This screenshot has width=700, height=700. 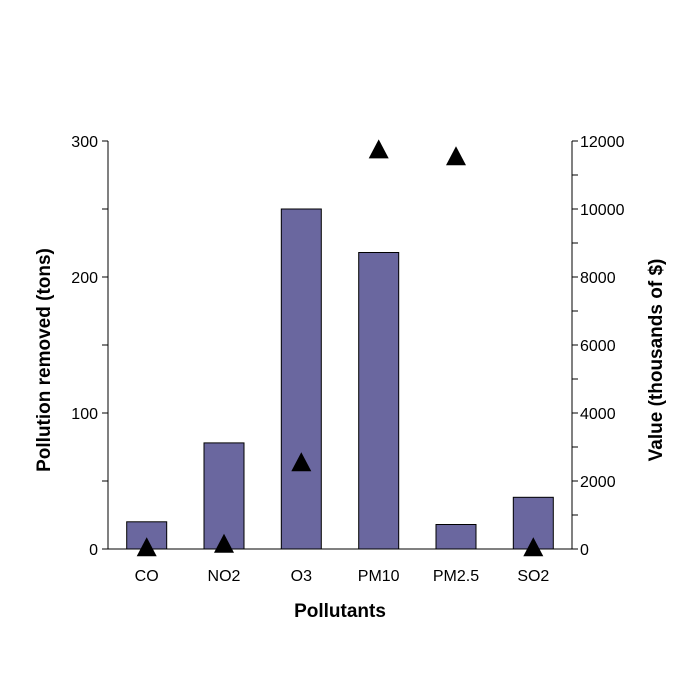 I want to click on marker-o3, so click(x=301, y=462).